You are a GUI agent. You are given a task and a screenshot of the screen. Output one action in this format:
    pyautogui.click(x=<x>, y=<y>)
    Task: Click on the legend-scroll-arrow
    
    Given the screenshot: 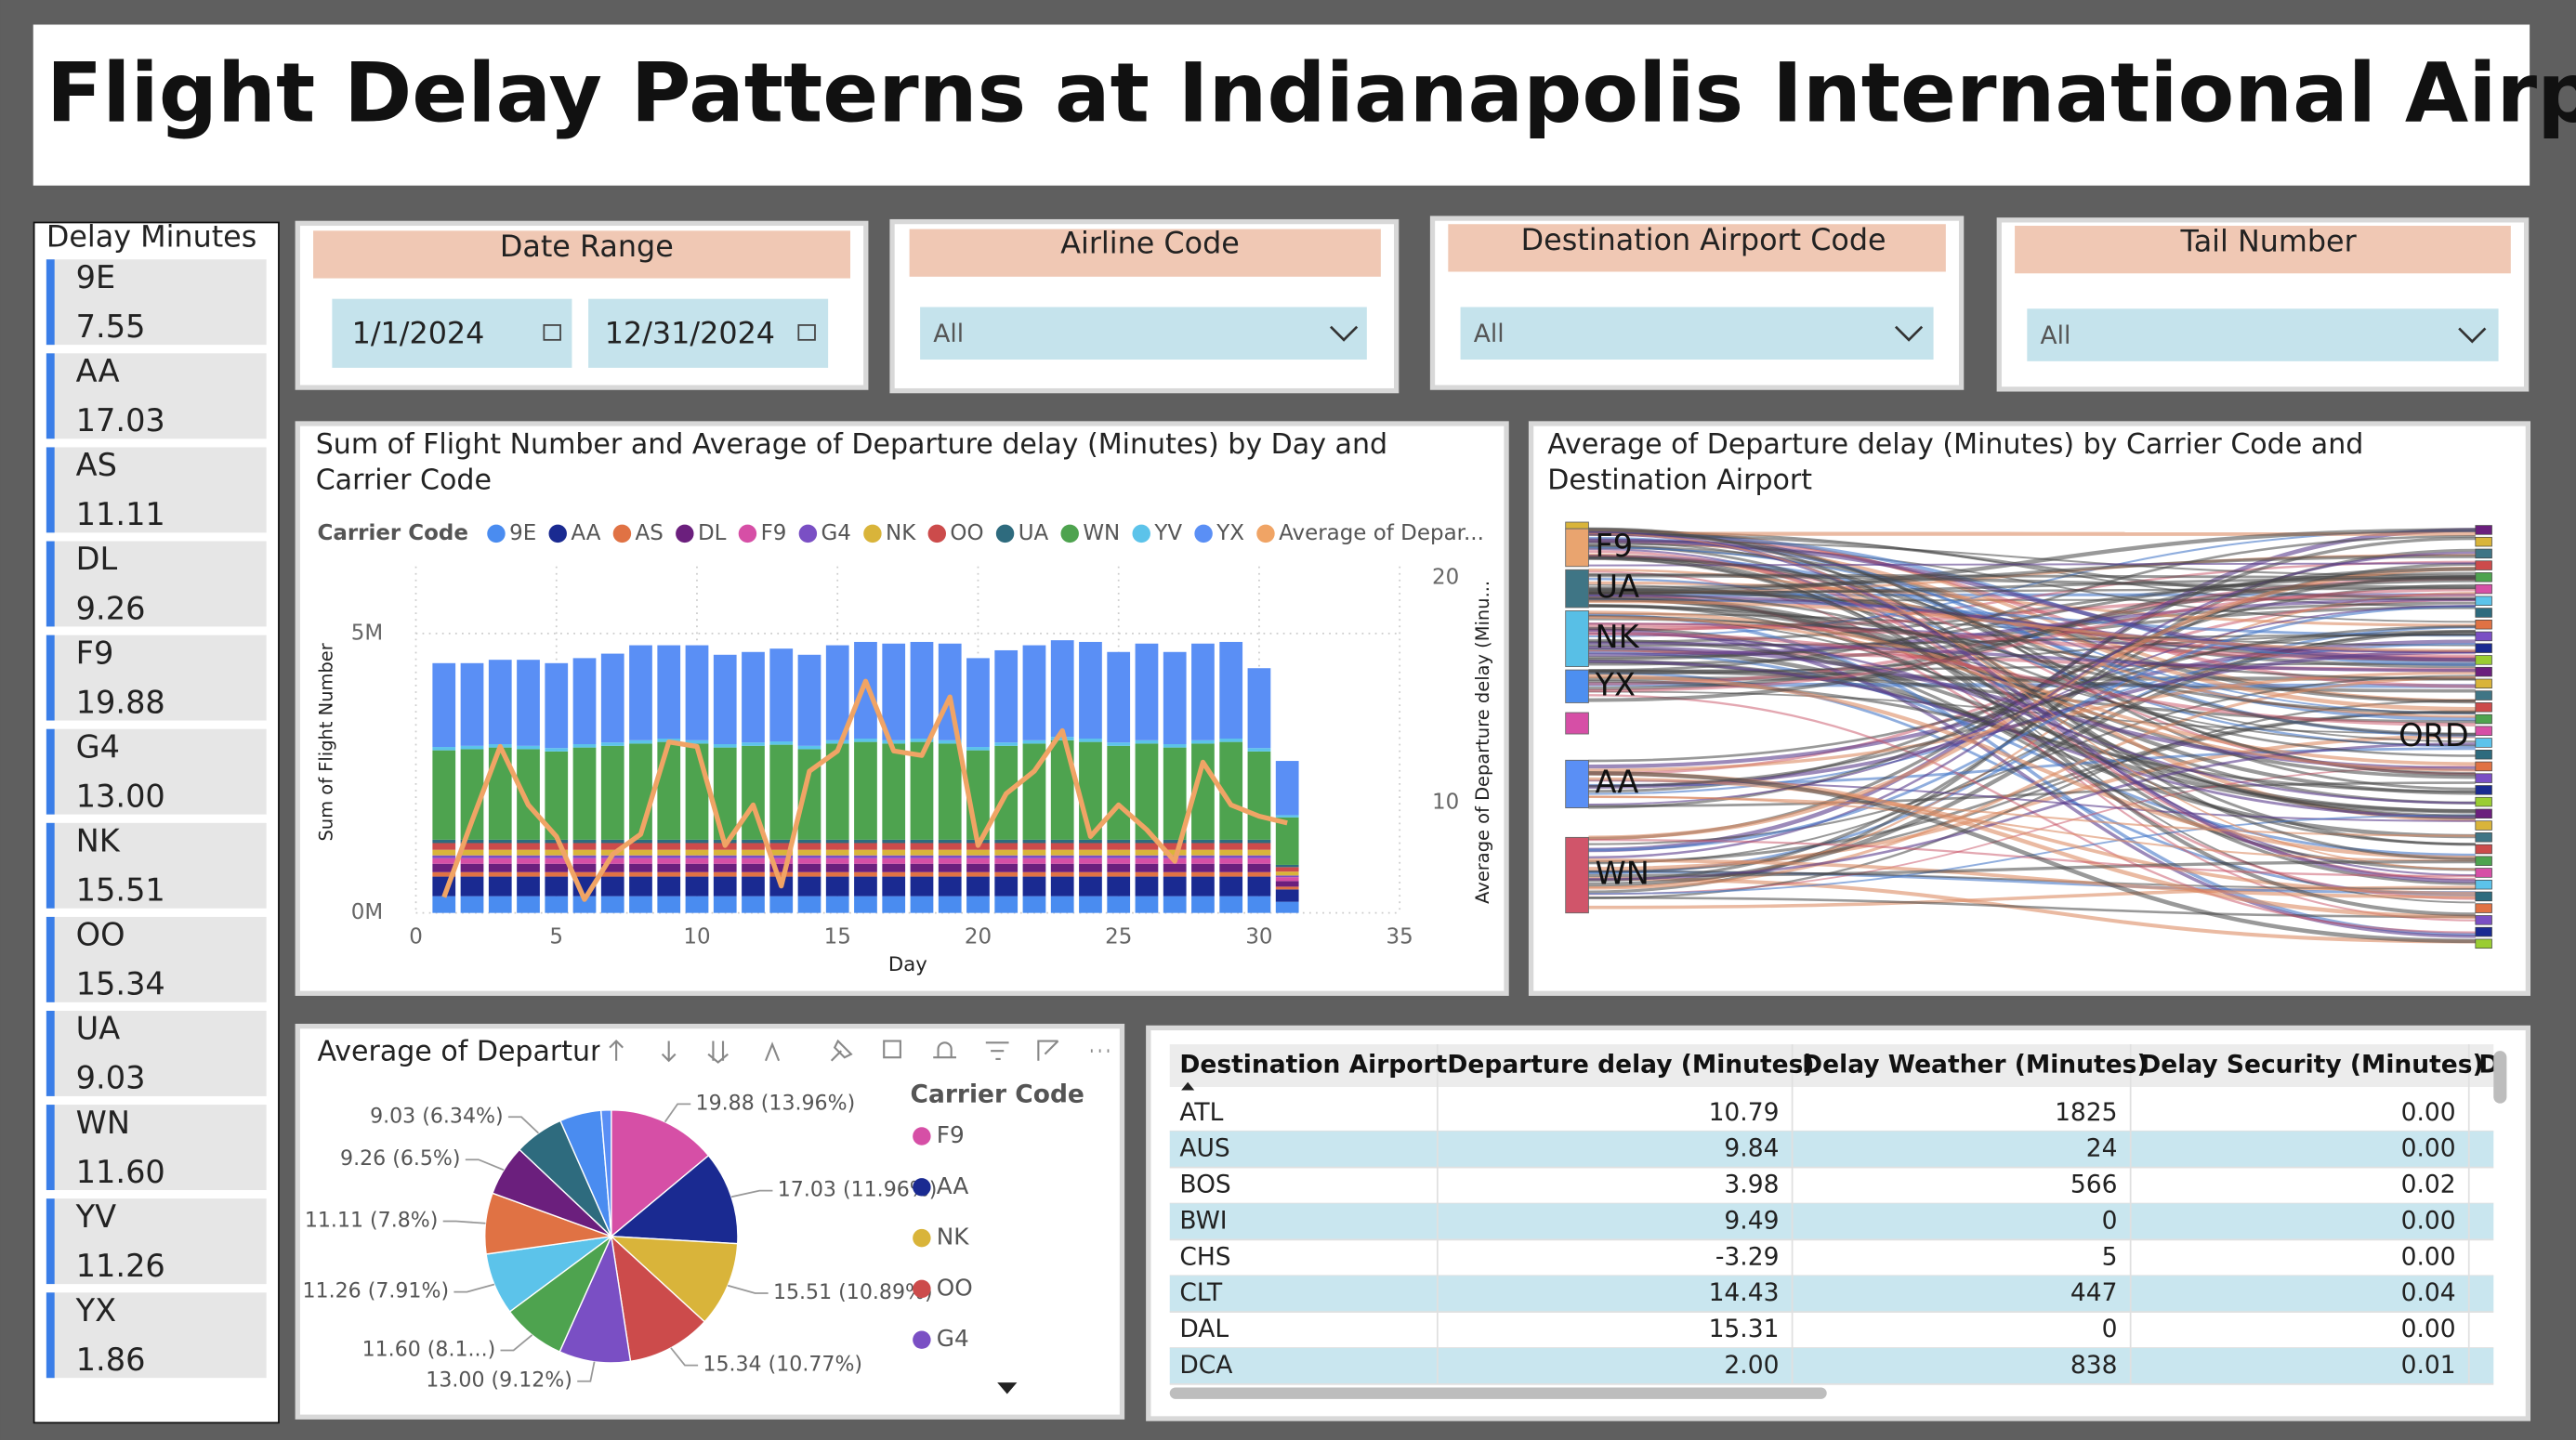 What is the action you would take?
    pyautogui.click(x=1007, y=1388)
    